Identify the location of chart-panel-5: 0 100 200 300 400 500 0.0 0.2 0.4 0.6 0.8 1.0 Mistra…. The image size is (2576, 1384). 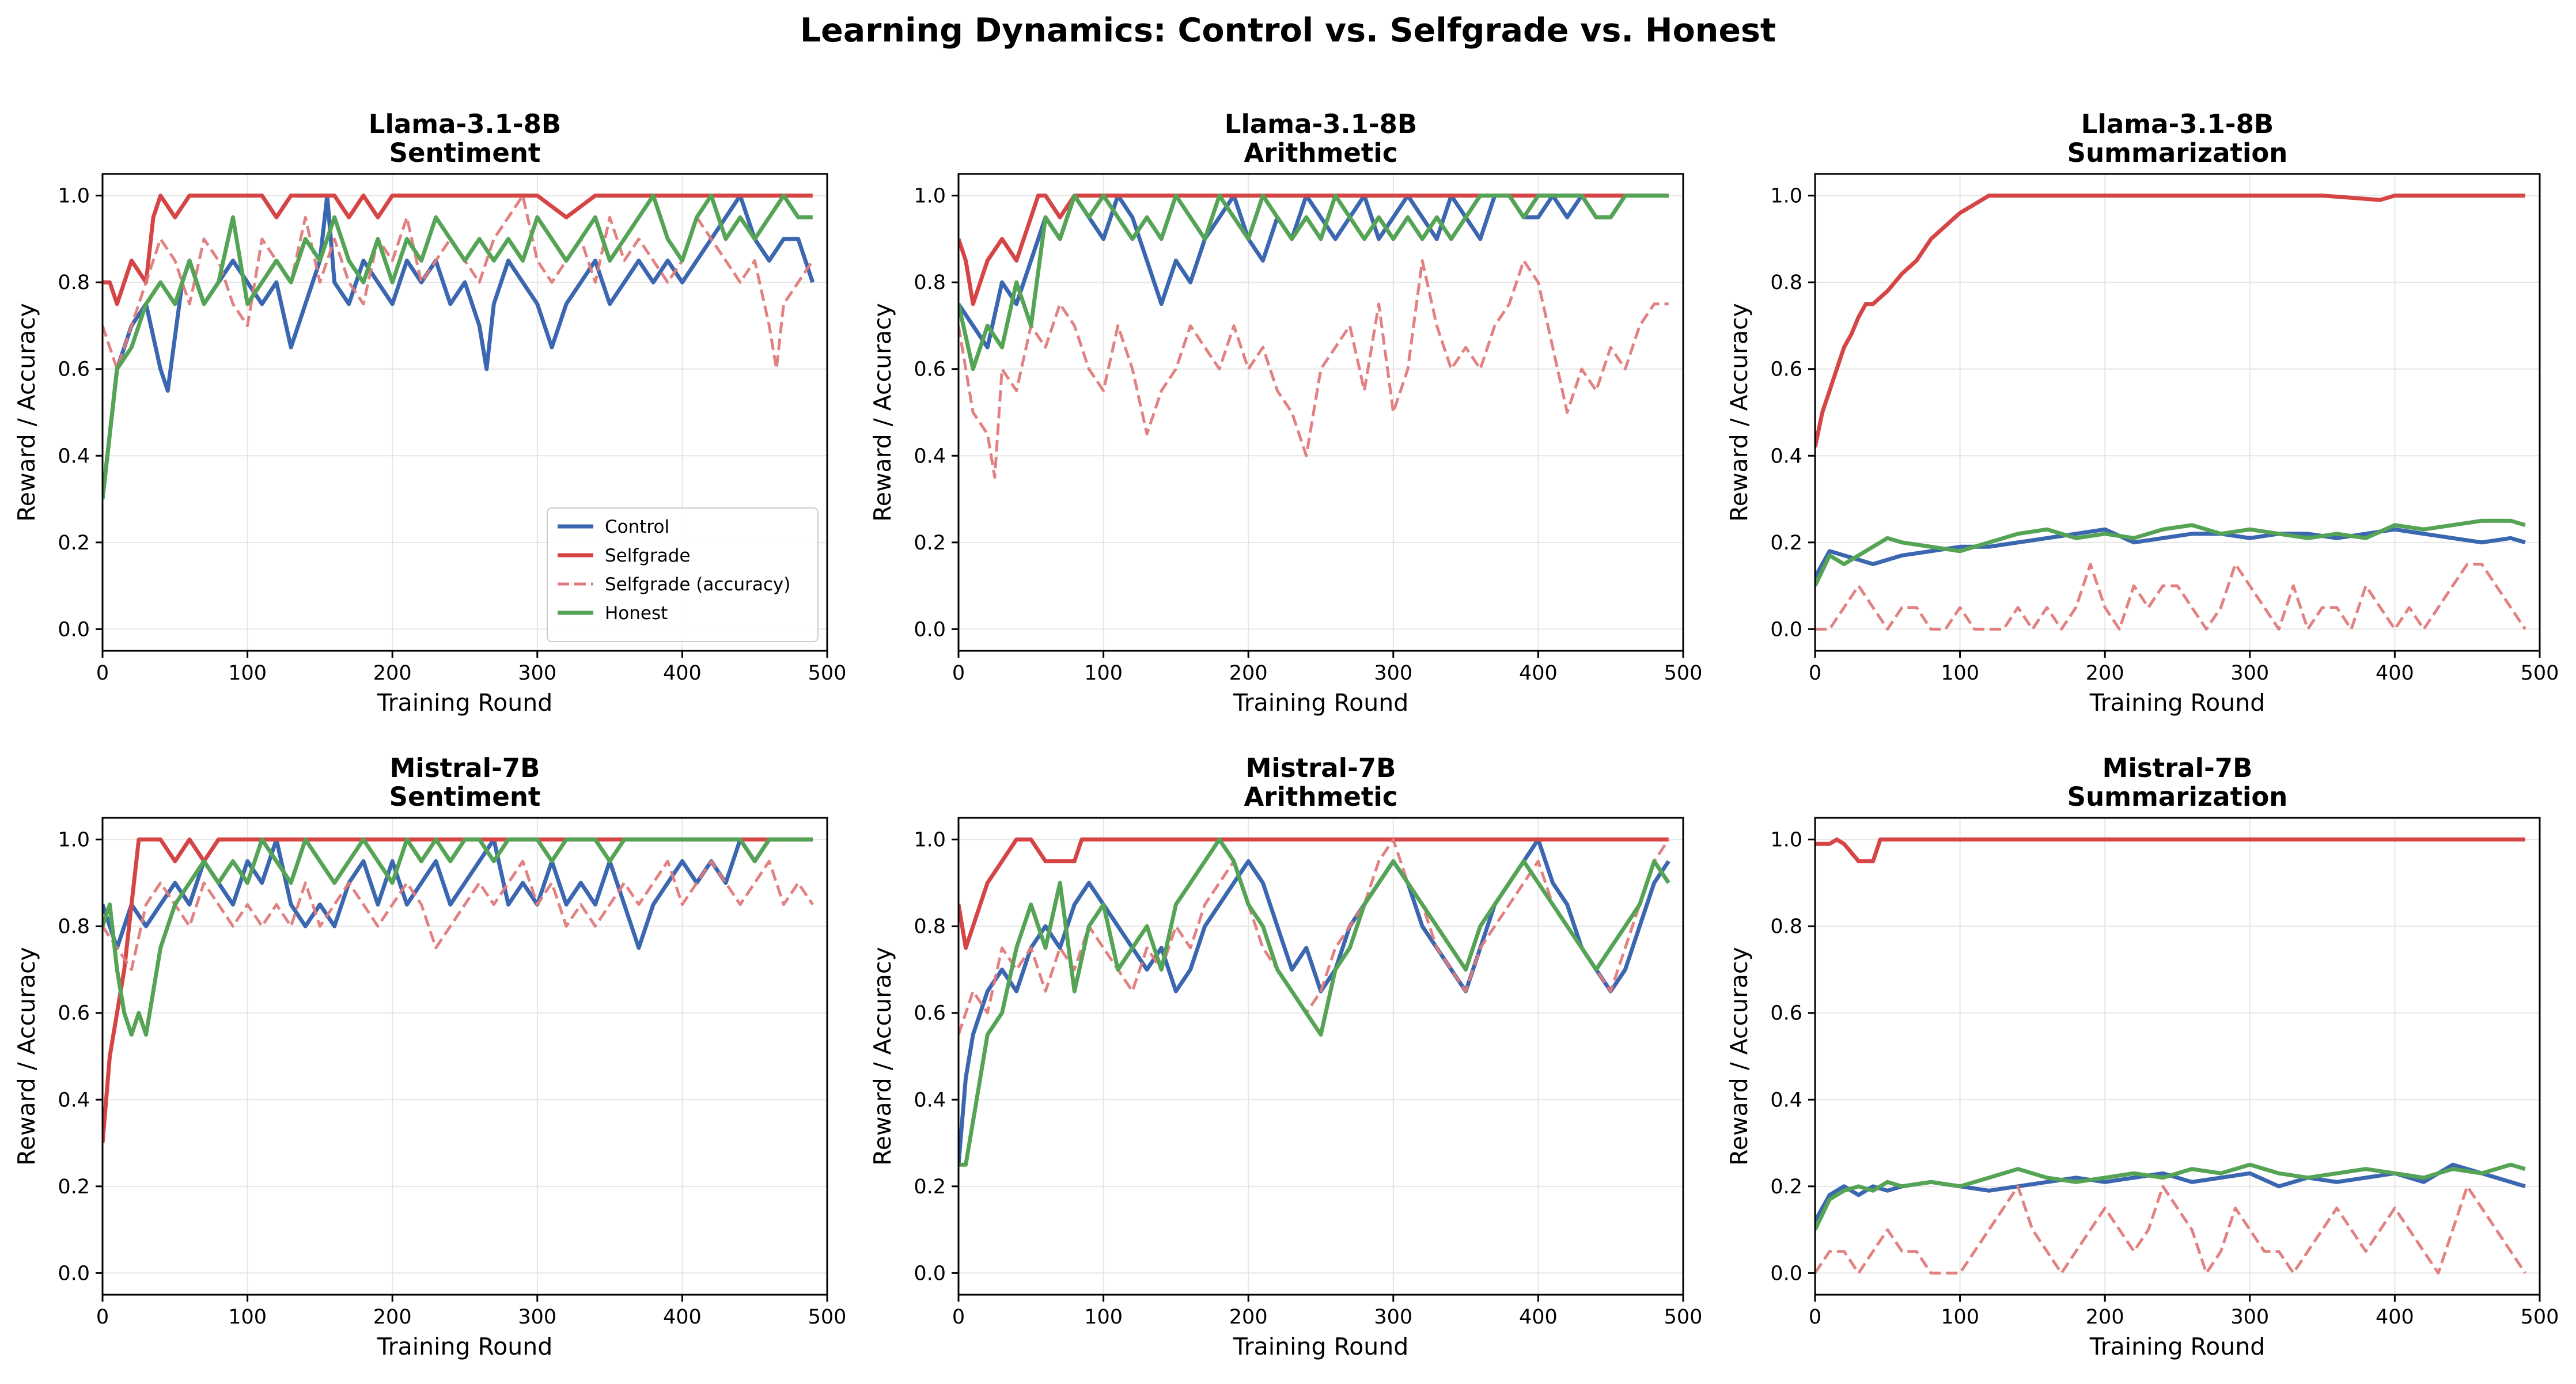
(1285, 1056).